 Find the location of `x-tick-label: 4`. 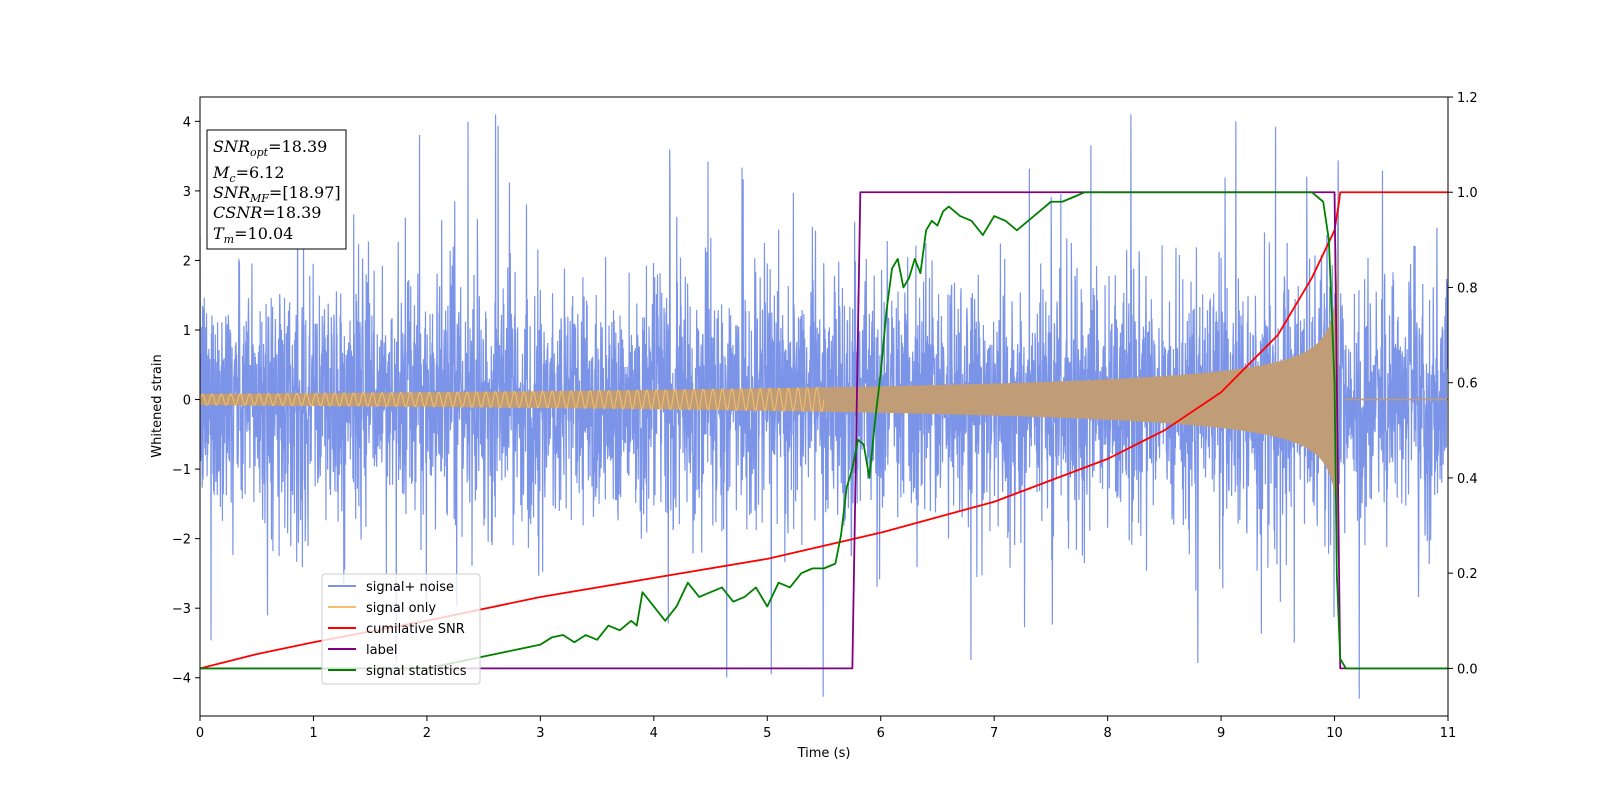

x-tick-label: 4 is located at coordinates (654, 733).